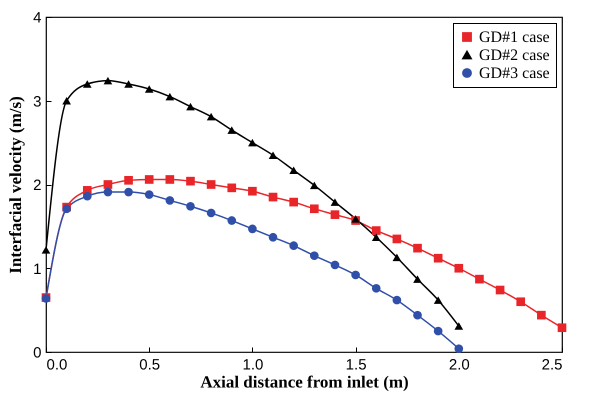 The image size is (612, 403). What do you see at coordinates (459, 365) in the screenshot?
I see `x-tick-label: 2.0` at bounding box center [459, 365].